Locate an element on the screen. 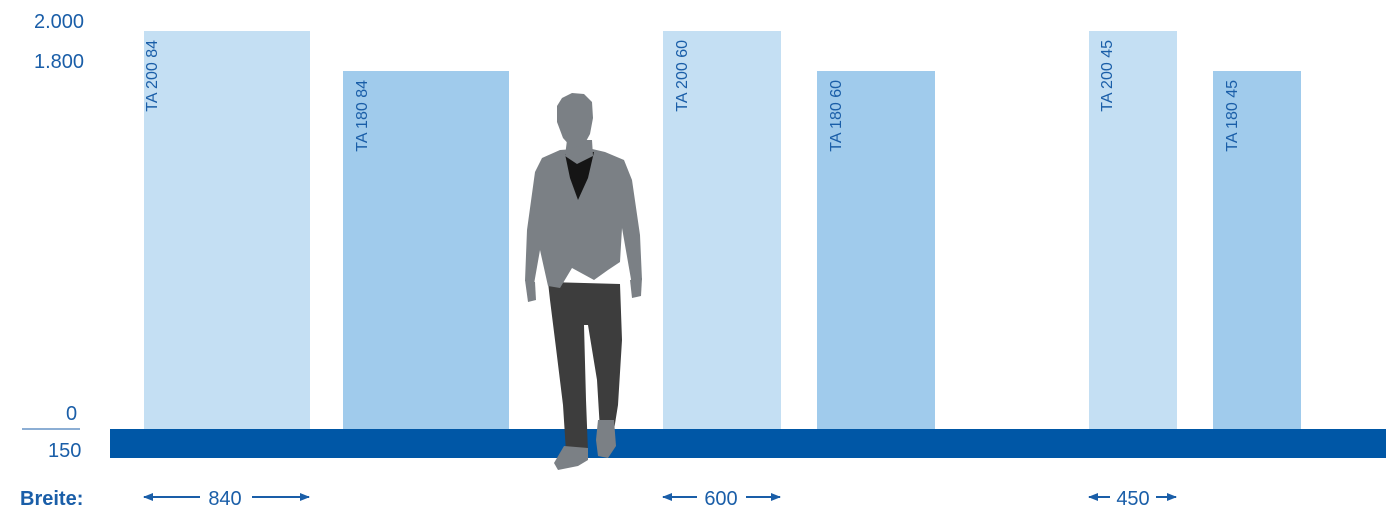  width-value-600: 600 is located at coordinates (720, 499).